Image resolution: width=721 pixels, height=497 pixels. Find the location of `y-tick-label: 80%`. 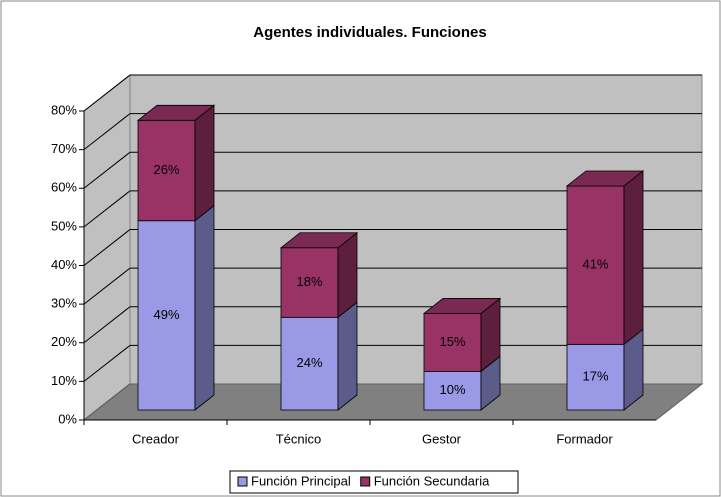

y-tick-label: 80% is located at coordinates (64, 109).